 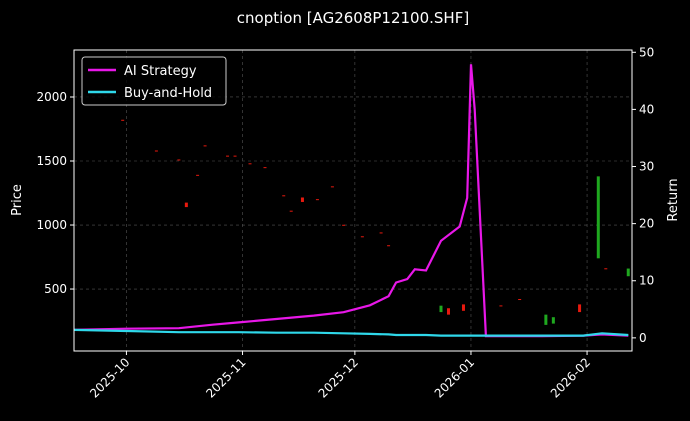 I want to click on y2-tick-label: 0, so click(x=643, y=338).